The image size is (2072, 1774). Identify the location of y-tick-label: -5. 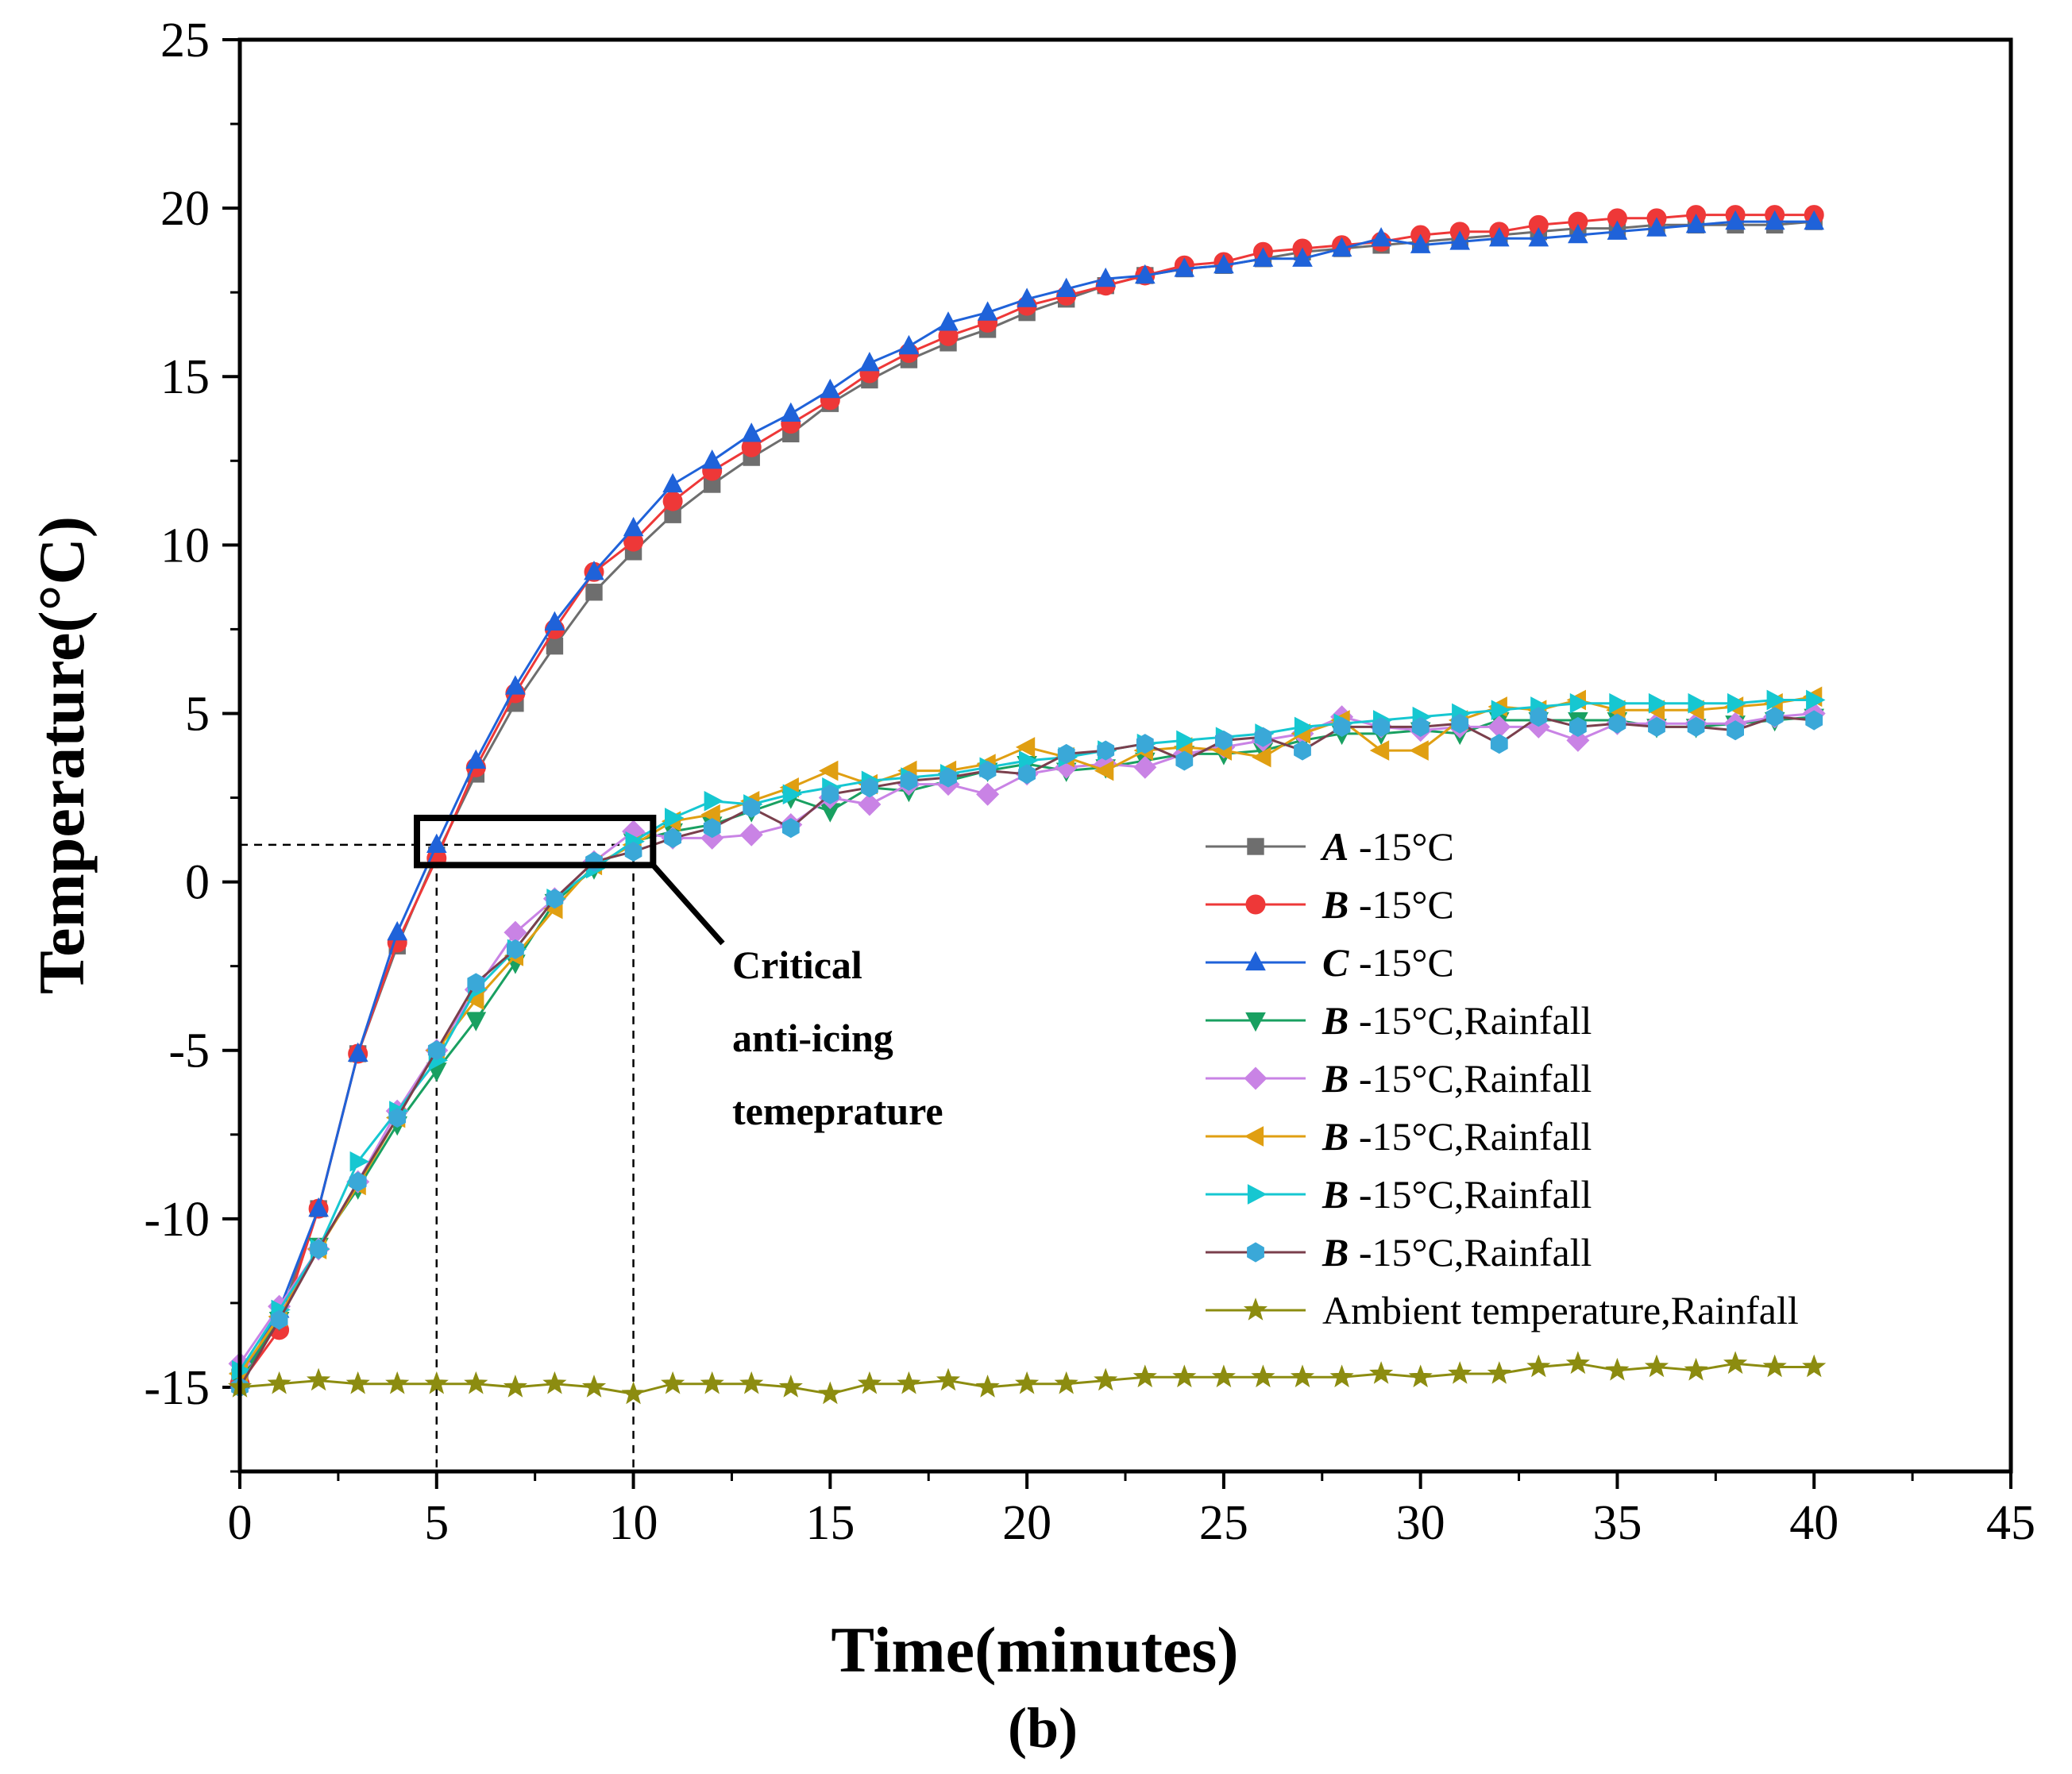
(189, 1051).